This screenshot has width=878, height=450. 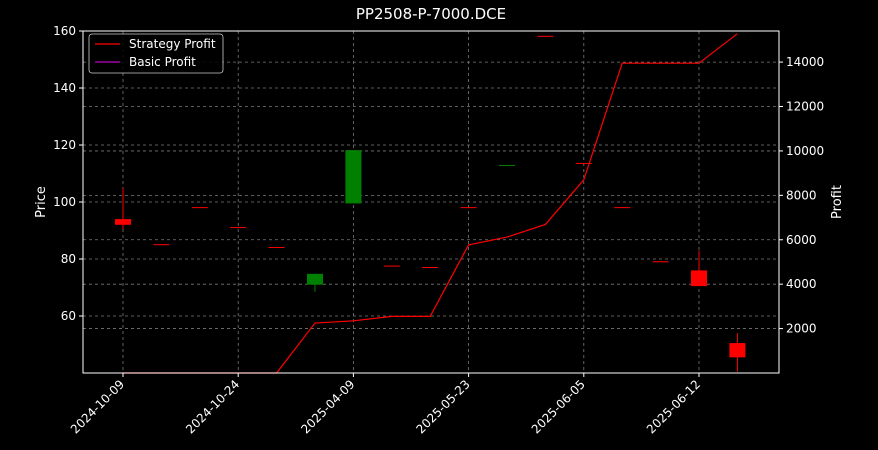 What do you see at coordinates (431, 14) in the screenshot?
I see `chart-title: PP2508-P-7000.DCE` at bounding box center [431, 14].